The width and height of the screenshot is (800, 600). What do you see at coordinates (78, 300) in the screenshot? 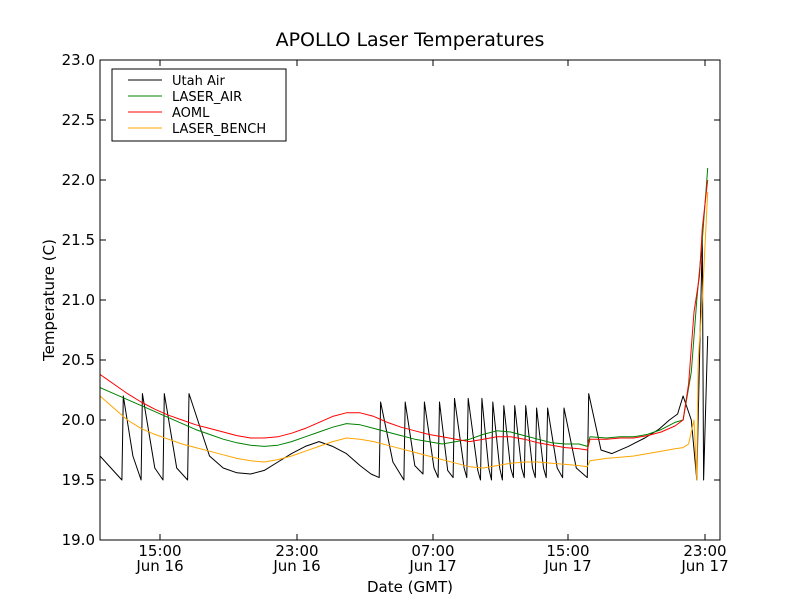
I see `y-tick-label: 21.0` at bounding box center [78, 300].